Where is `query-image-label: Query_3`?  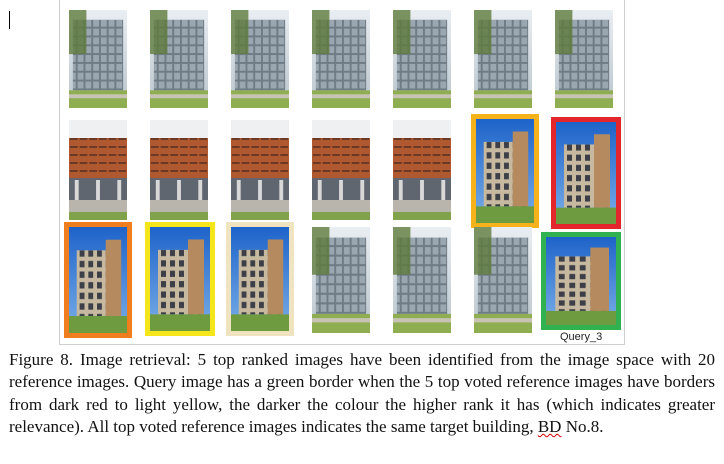 query-image-label: Query_3 is located at coordinates (581, 337).